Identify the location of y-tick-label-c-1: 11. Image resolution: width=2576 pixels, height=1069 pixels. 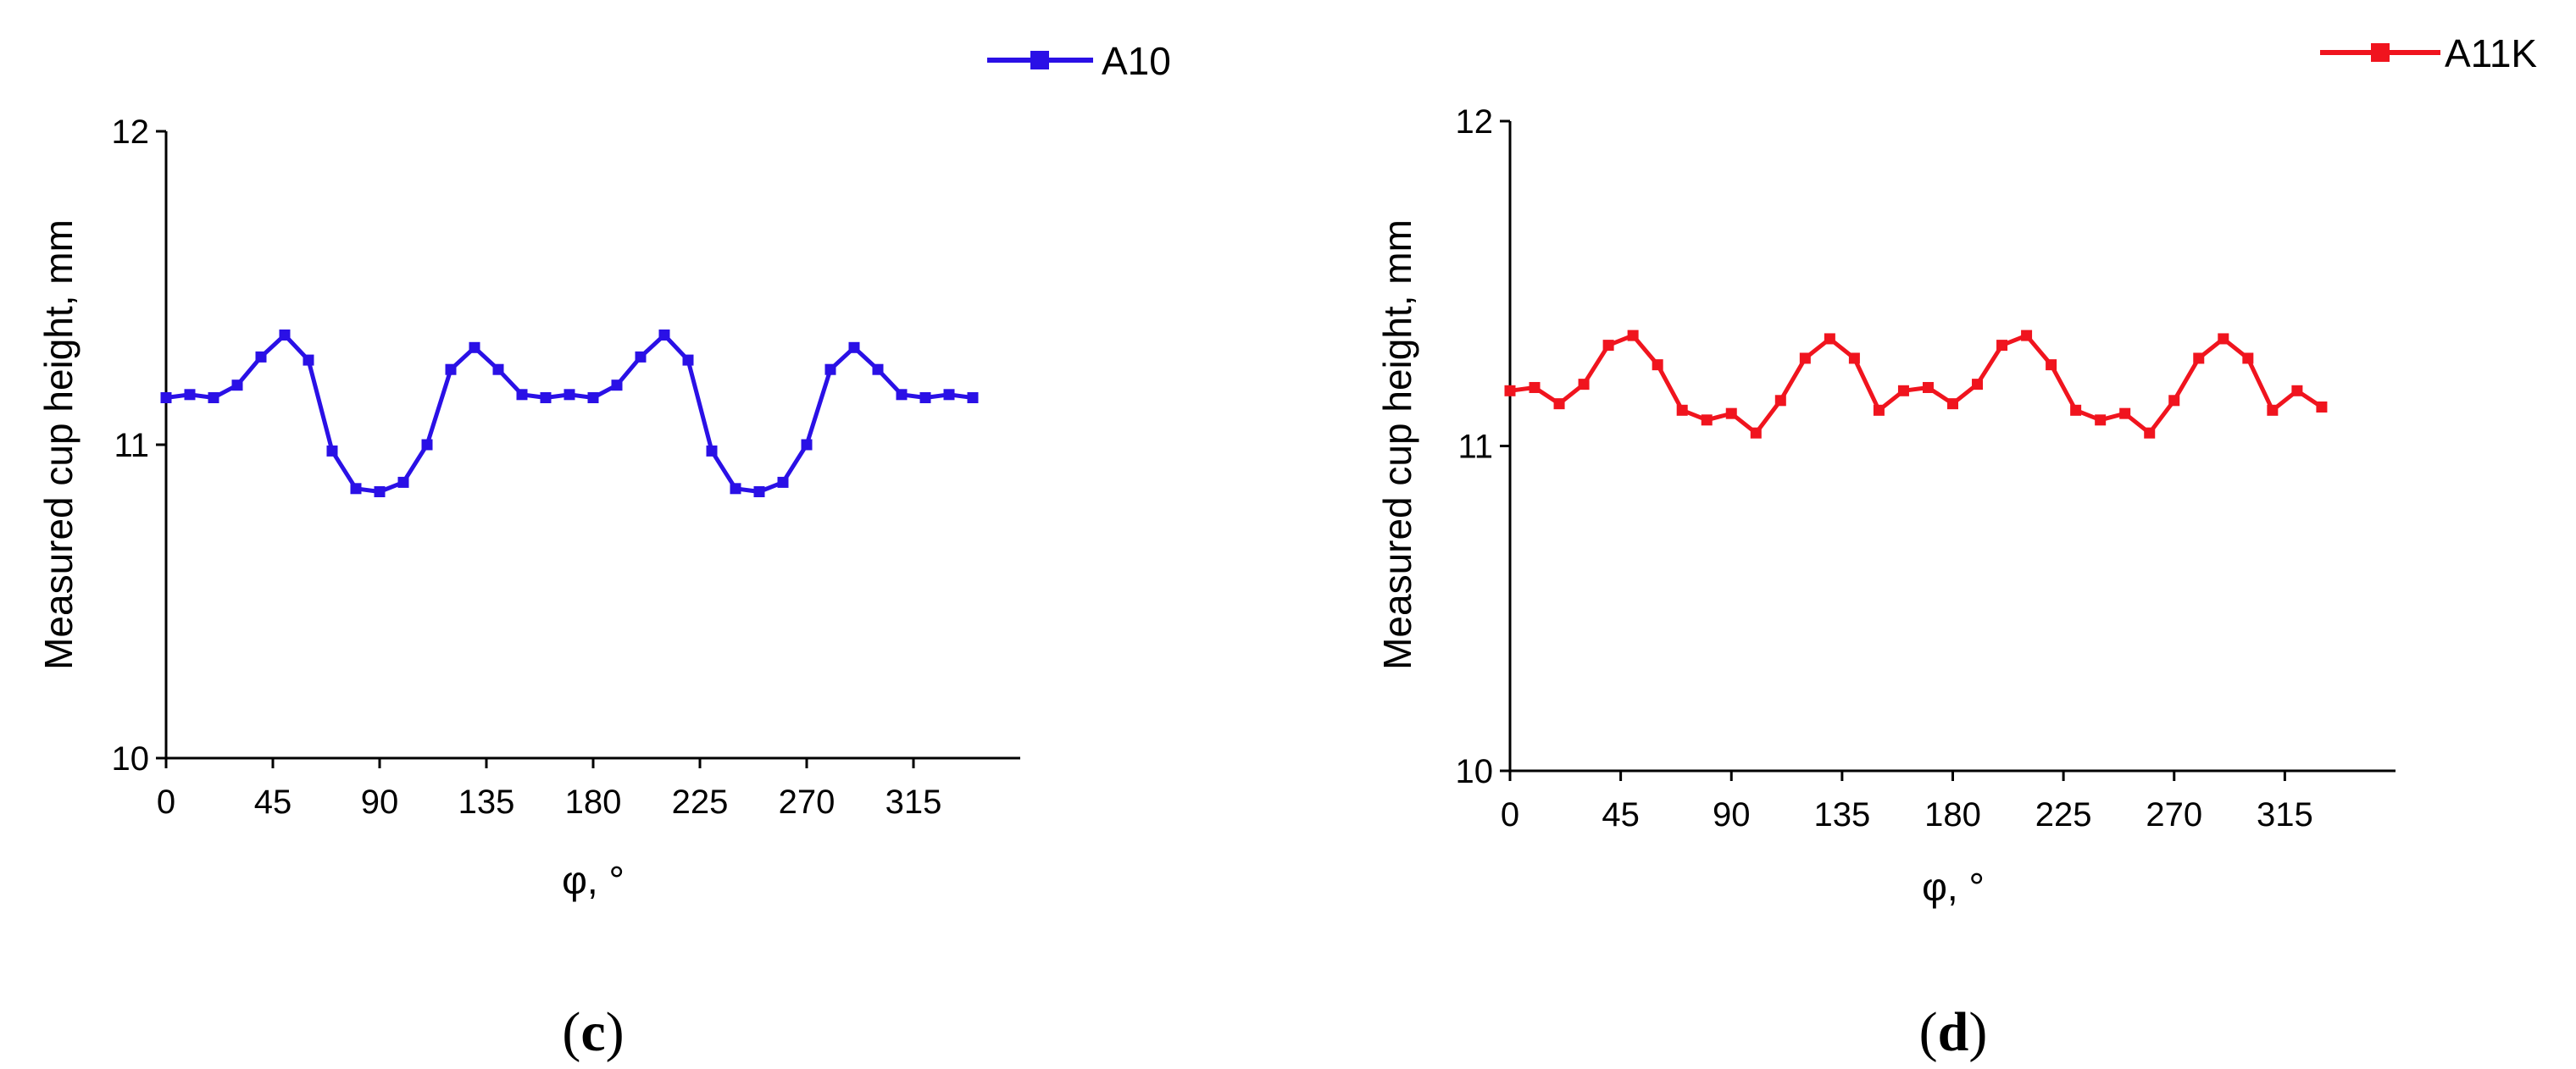
(131, 445).